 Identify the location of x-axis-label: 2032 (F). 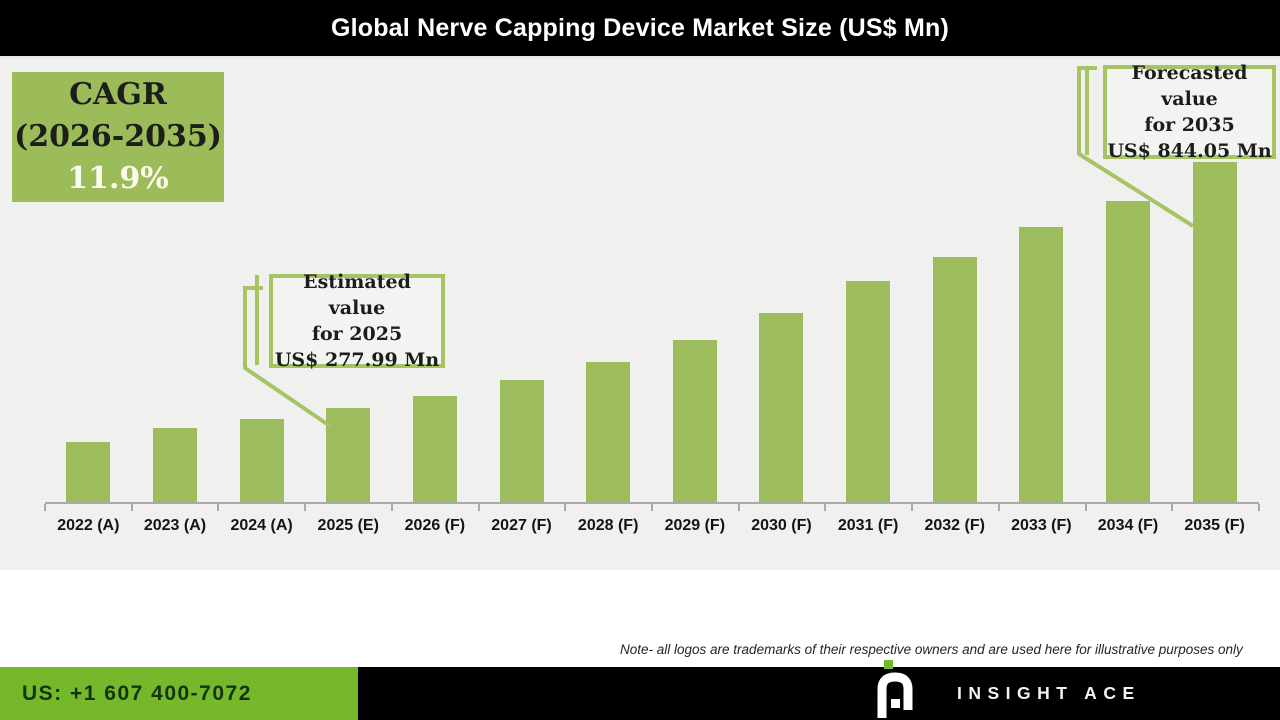
(954, 525).